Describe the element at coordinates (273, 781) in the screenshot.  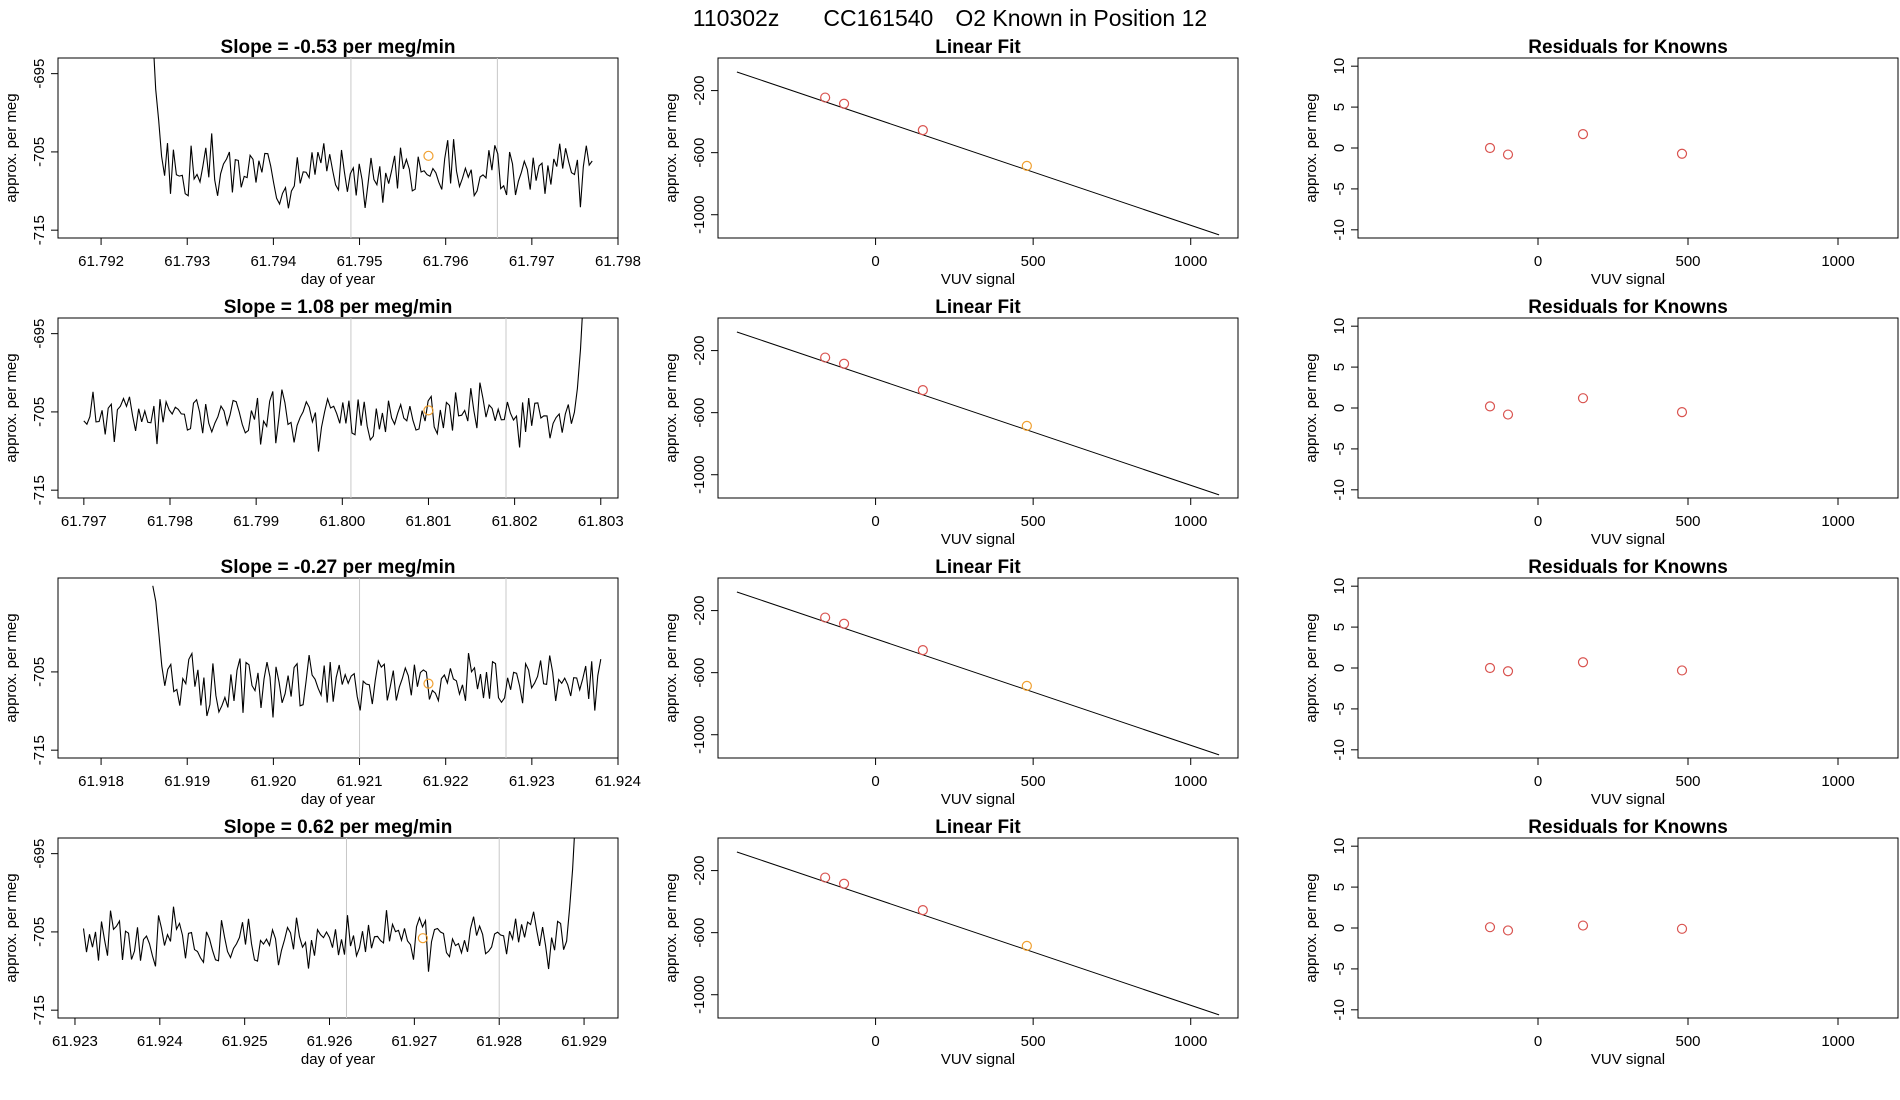
I see `x-tick-label: 61.920` at that location.